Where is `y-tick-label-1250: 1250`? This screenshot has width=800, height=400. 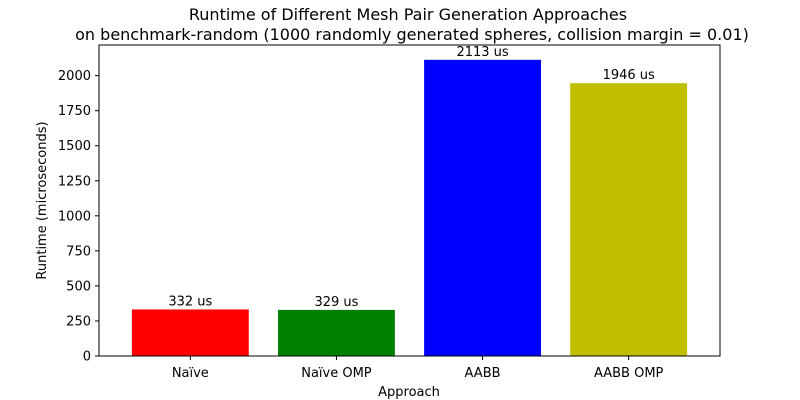 y-tick-label-1250: 1250 is located at coordinates (74, 181).